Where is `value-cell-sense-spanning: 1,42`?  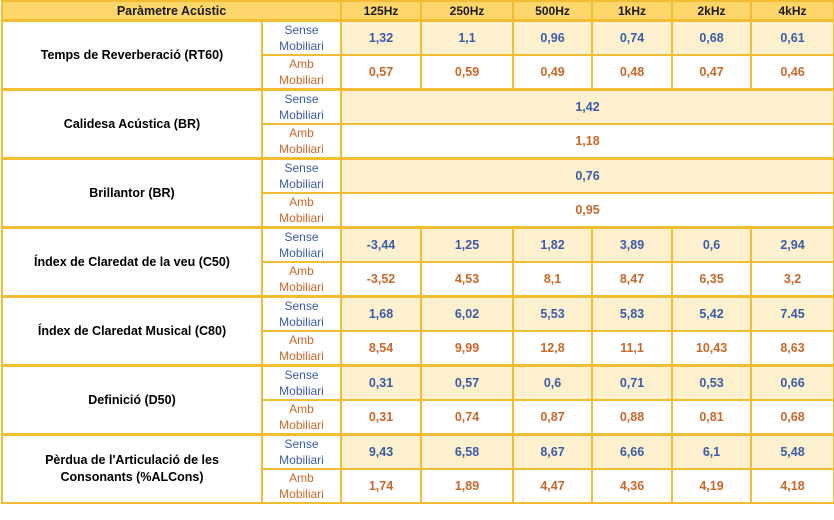 value-cell-sense-spanning: 1,42 is located at coordinates (587, 106).